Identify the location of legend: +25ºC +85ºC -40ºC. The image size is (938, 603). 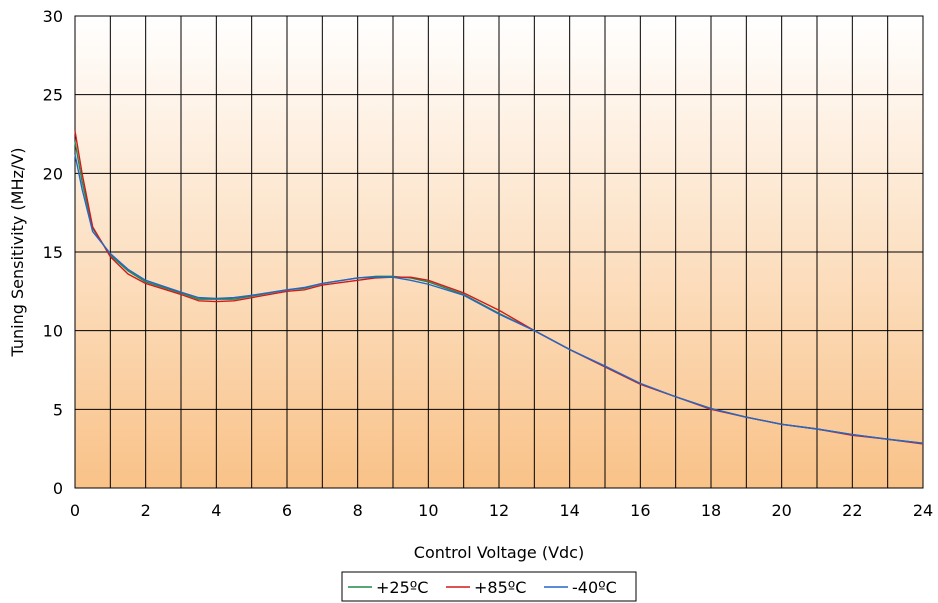
(489, 586).